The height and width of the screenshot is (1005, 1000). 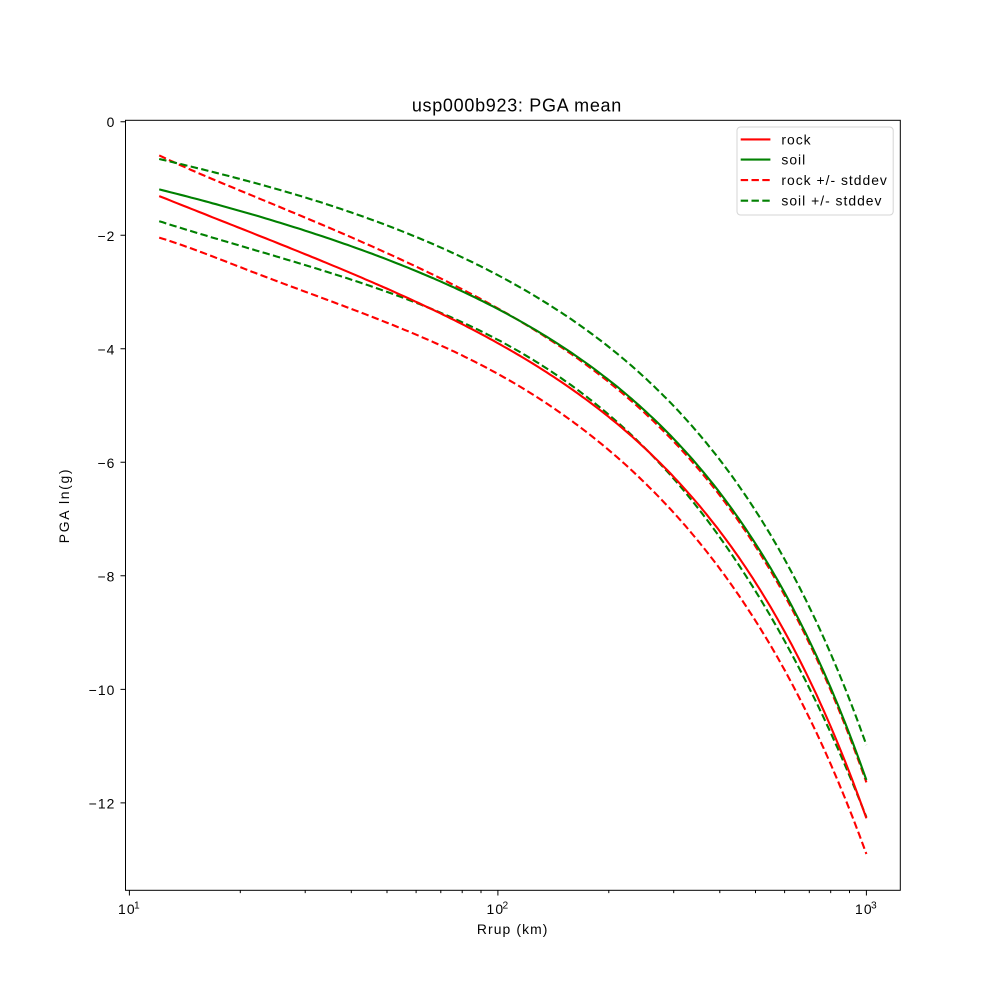 I want to click on svg-text: PGA ln(g), so click(x=64, y=506).